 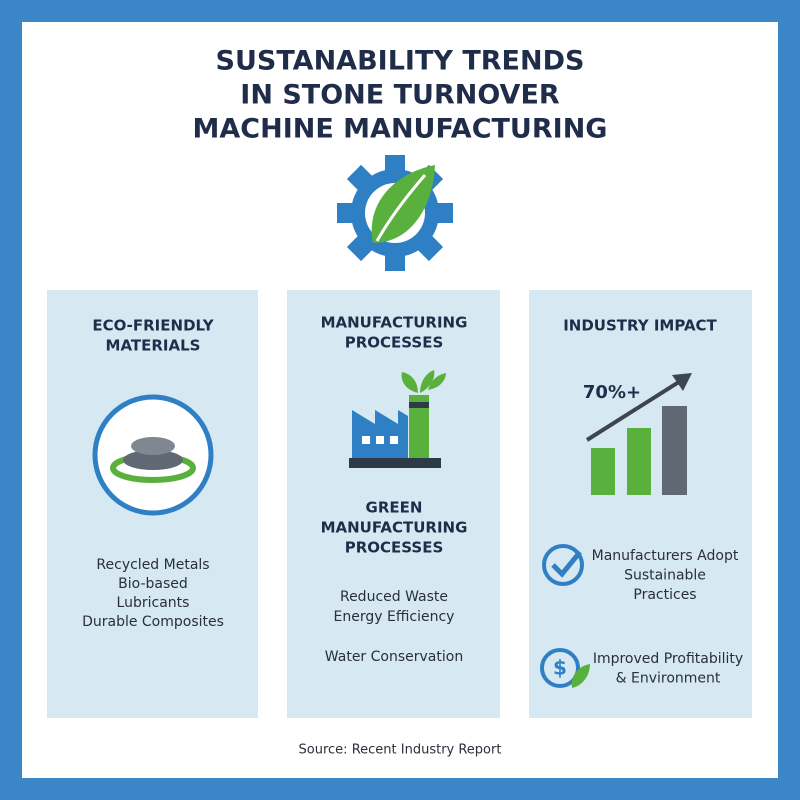 What do you see at coordinates (563, 565) in the screenshot?
I see `check-icon` at bounding box center [563, 565].